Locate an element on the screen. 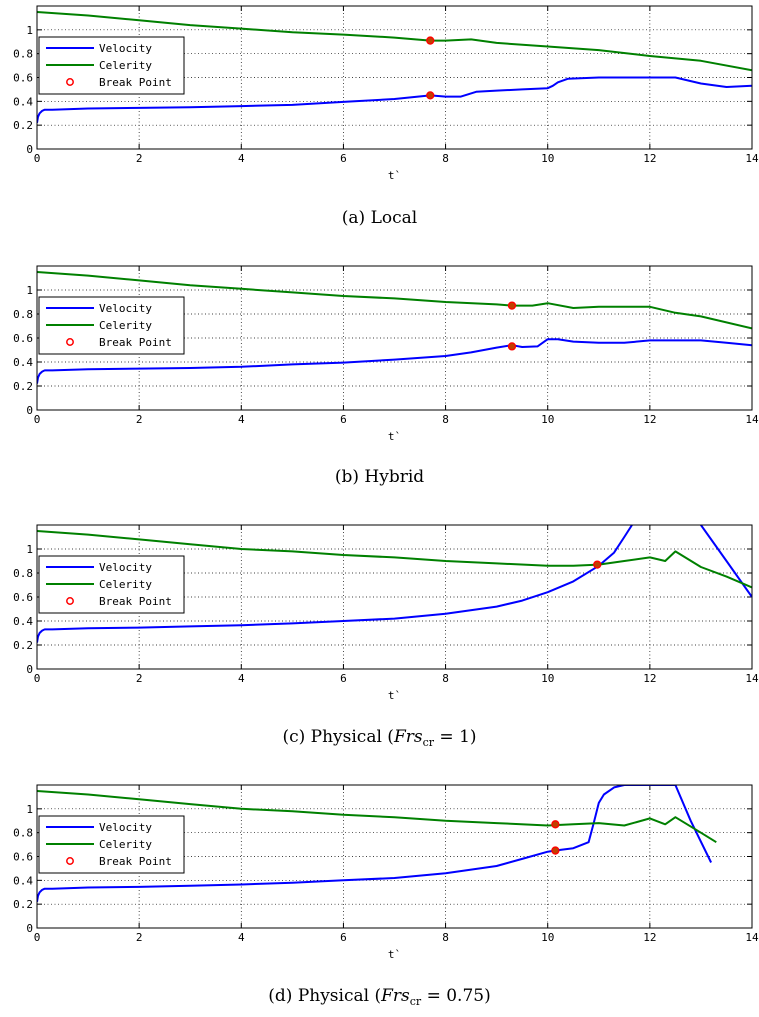  x-tick-label-a-4: 8 is located at coordinates (445, 158).